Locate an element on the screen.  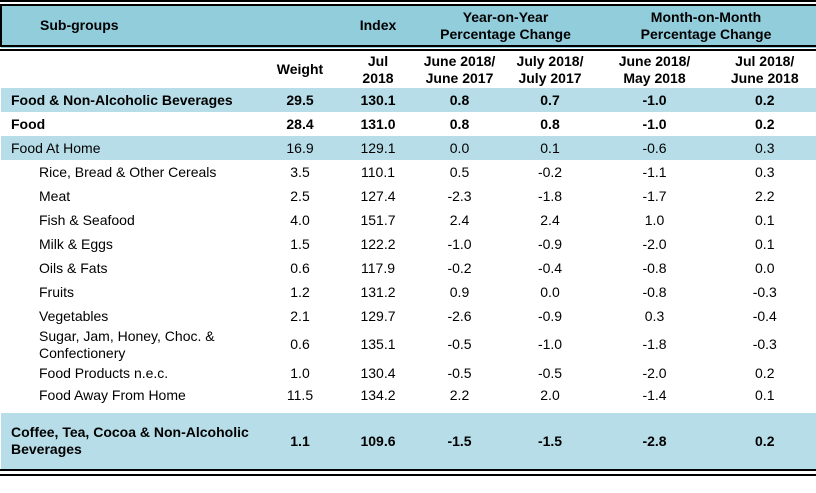
row-label: Meat is located at coordinates (130, 196).